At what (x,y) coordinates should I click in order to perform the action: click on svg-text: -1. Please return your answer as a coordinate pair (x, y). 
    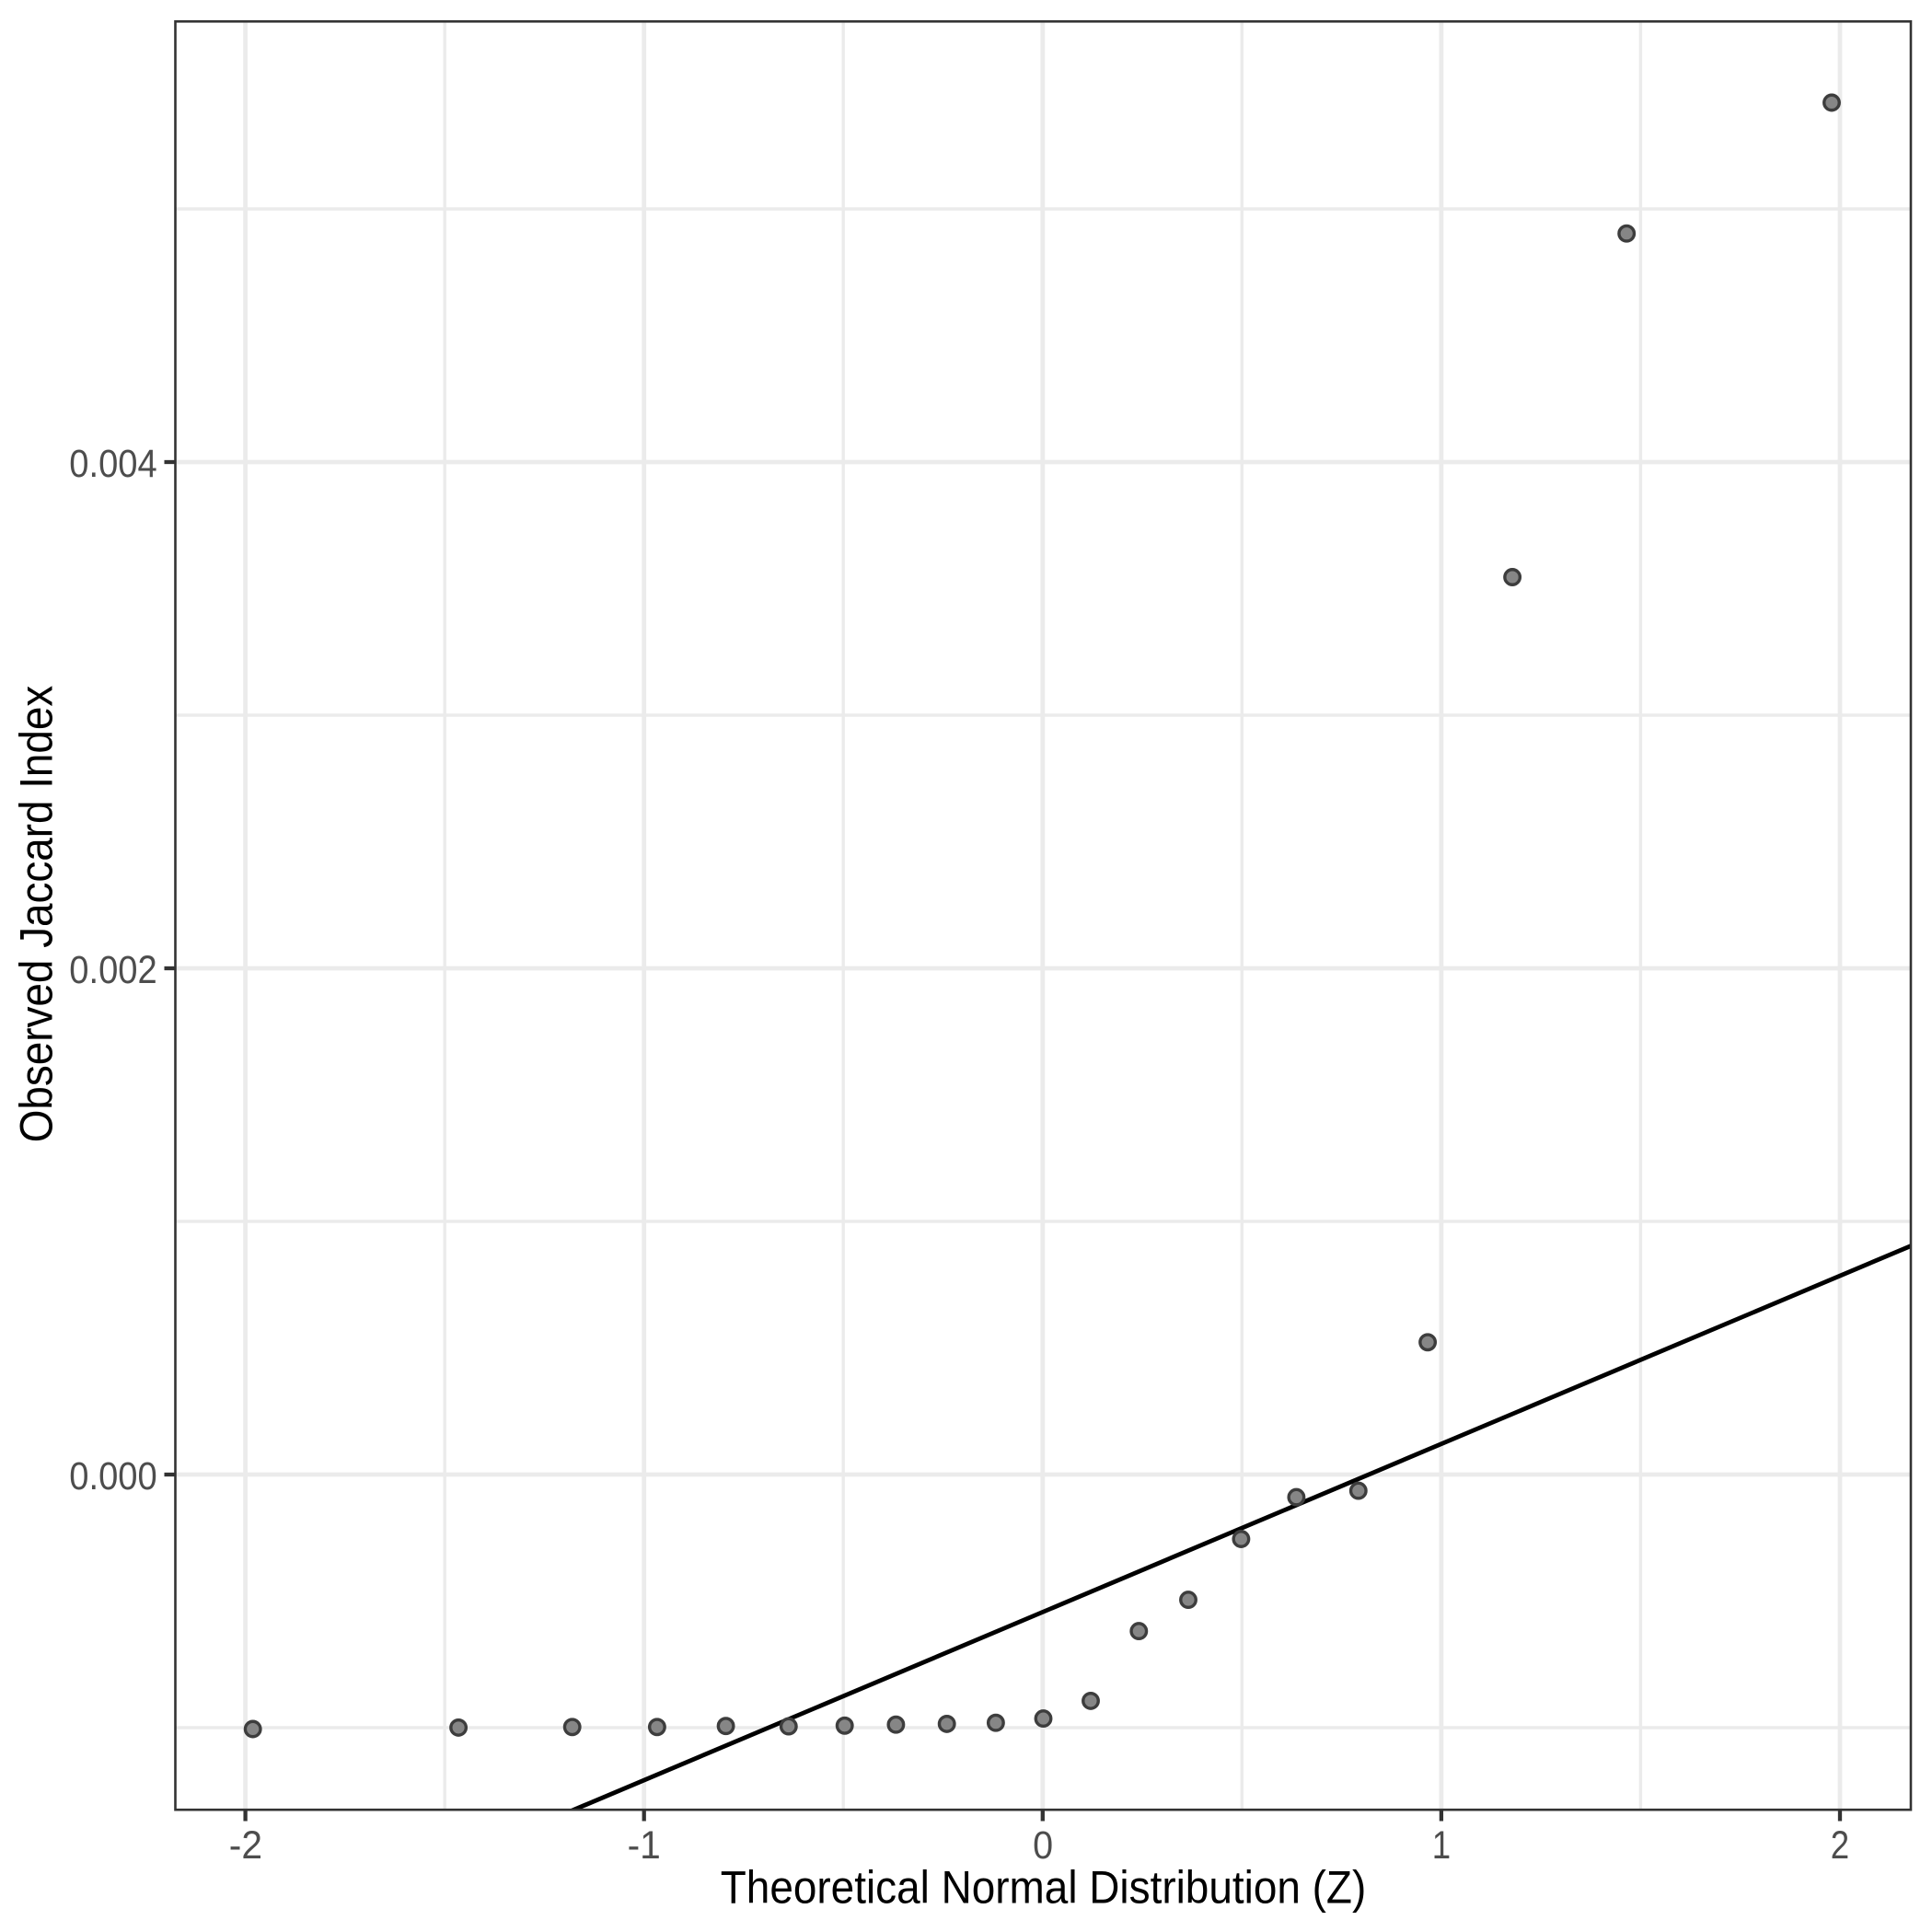
    Looking at the image, I should click on (645, 1846).